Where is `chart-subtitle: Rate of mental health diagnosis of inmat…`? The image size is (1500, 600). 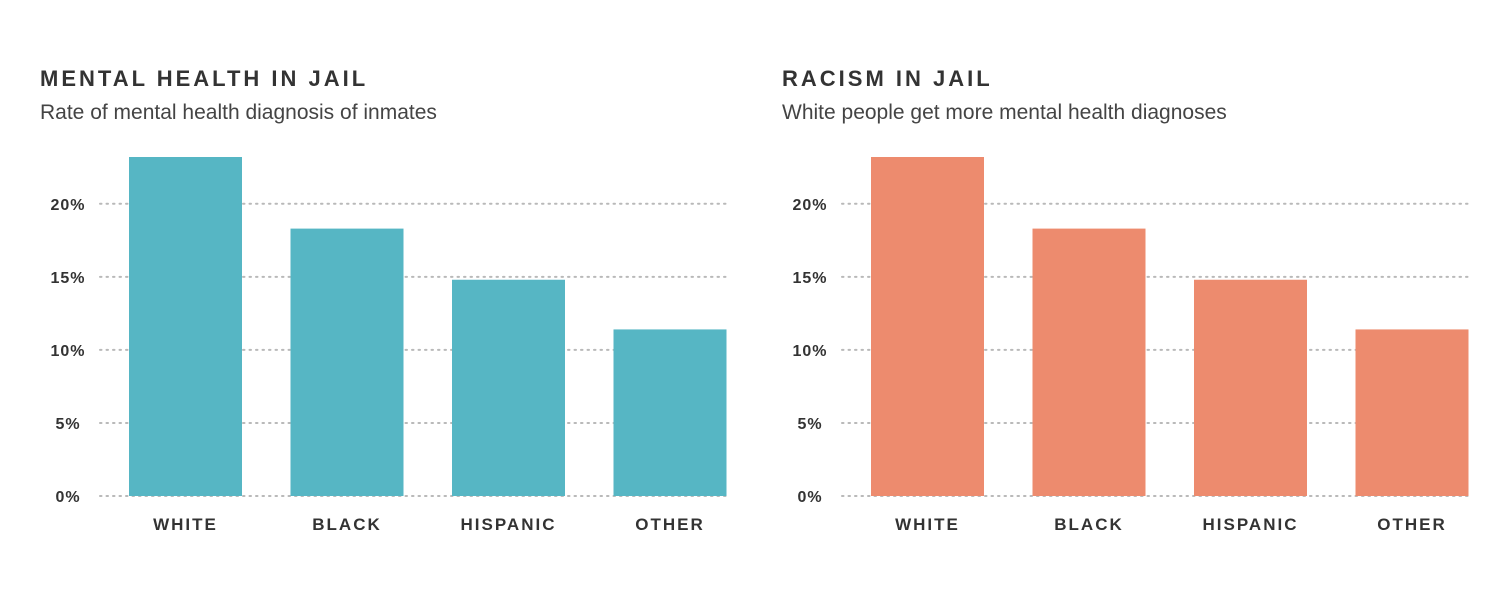 chart-subtitle: Rate of mental health diagnosis of inmat… is located at coordinates (238, 112).